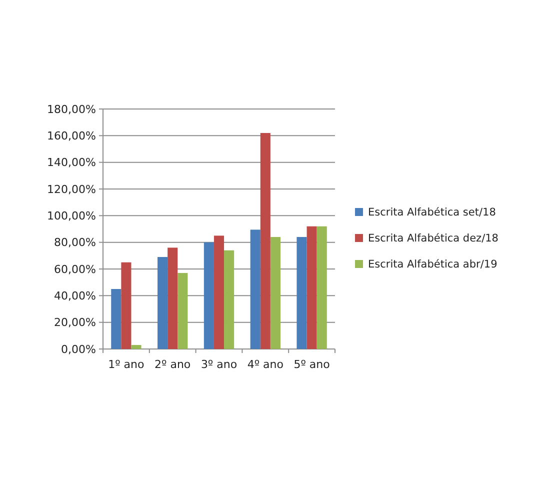  I want to click on y-tick-label: 140,00%, so click(71, 163).